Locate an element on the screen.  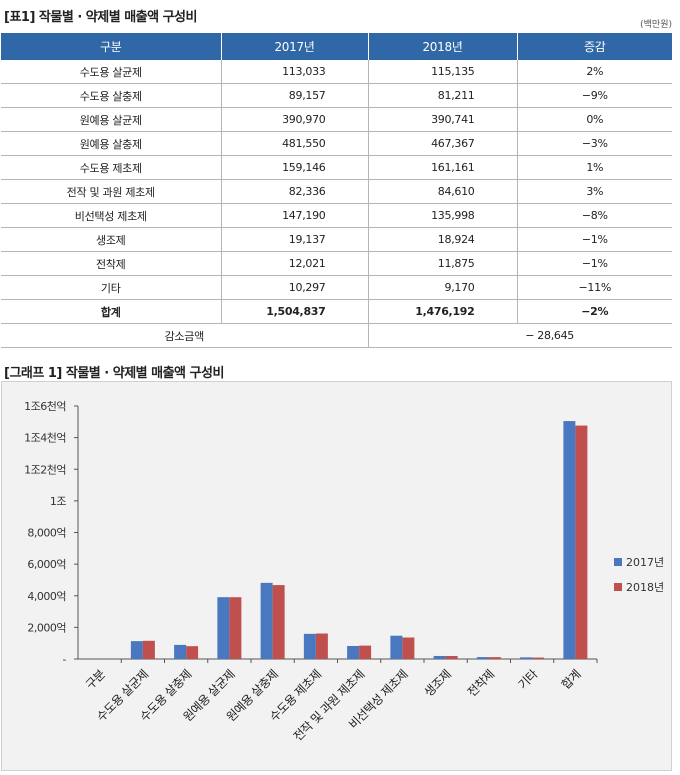
value-2017: 12,021 is located at coordinates (294, 263).